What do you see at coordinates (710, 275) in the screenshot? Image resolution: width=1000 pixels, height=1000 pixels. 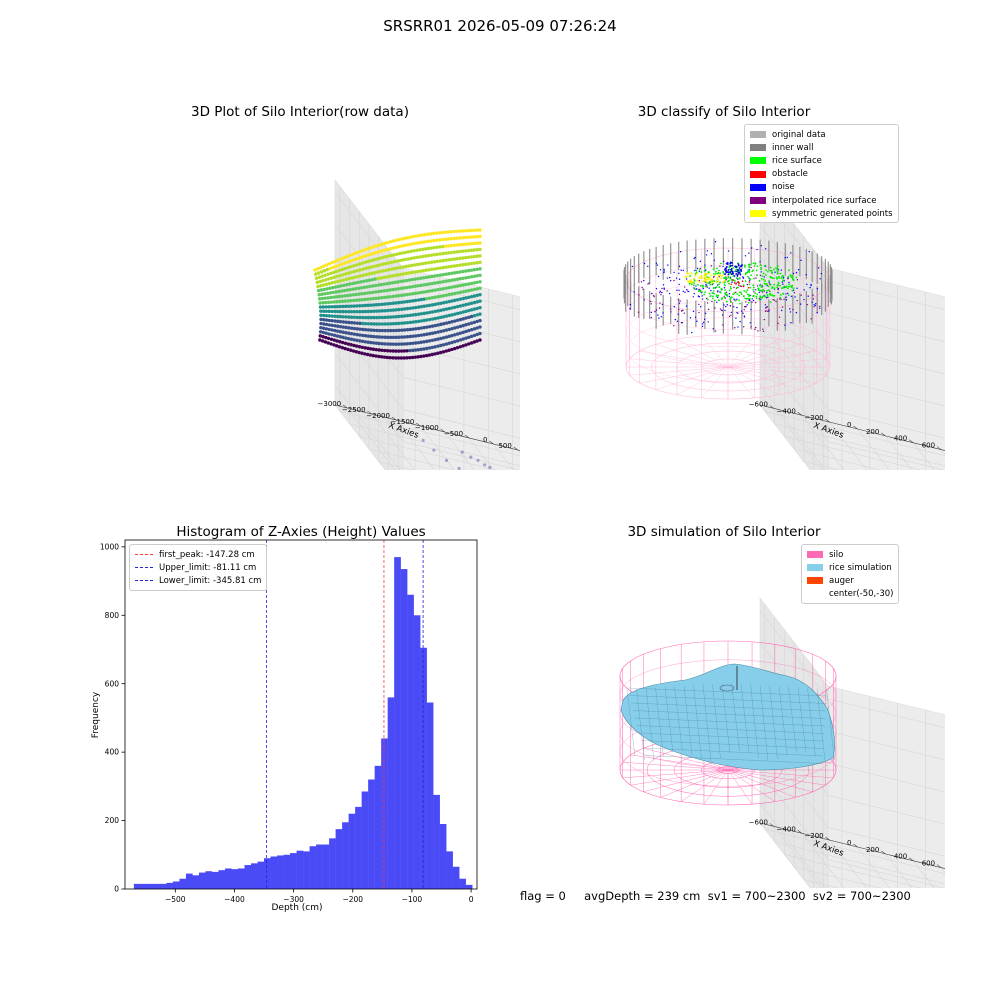 I see `classify-symmetric-point` at bounding box center [710, 275].